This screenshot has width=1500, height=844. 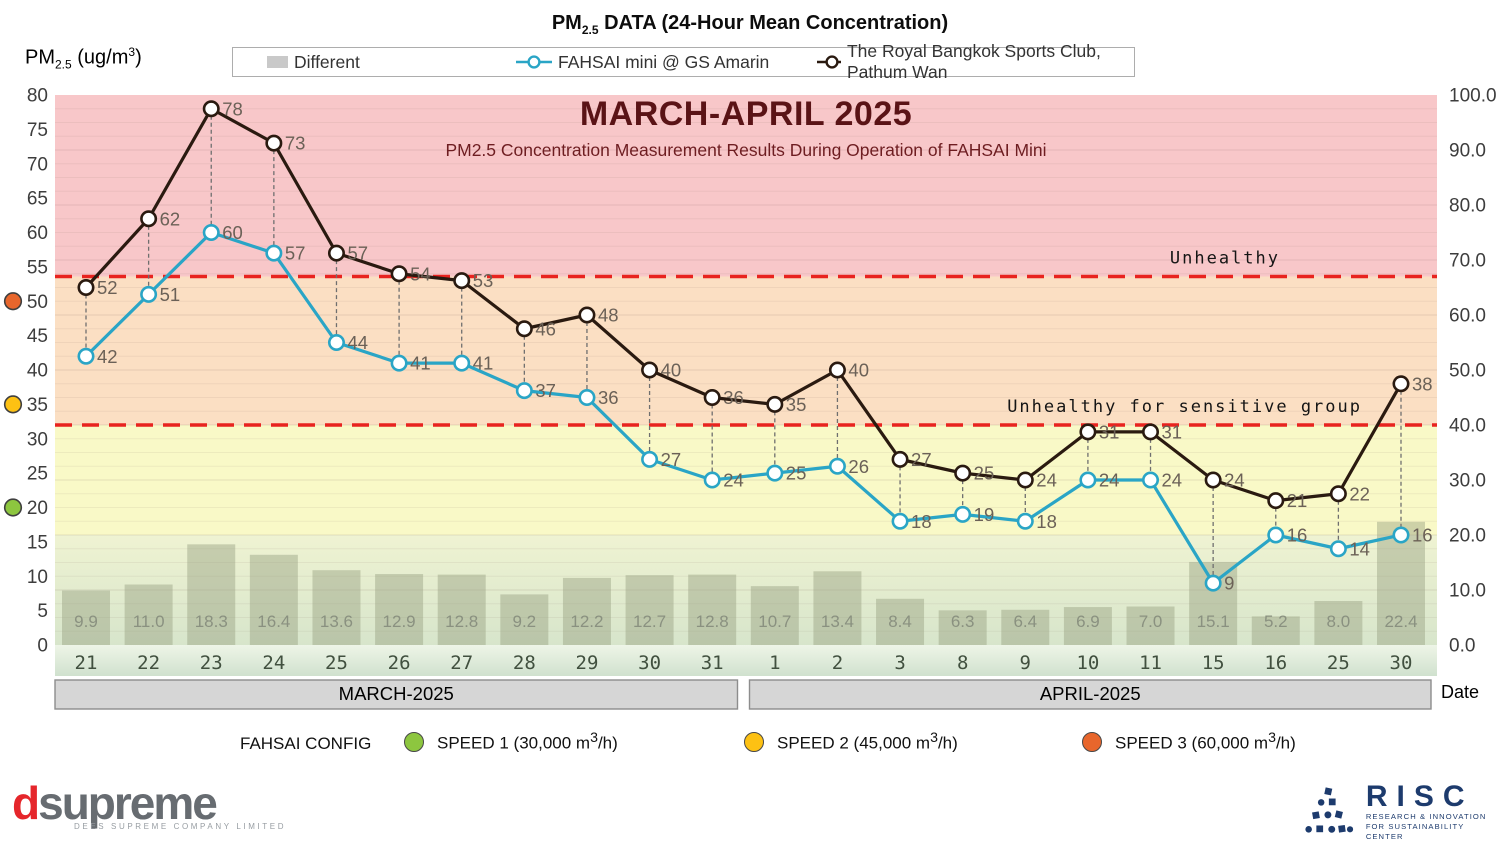 What do you see at coordinates (170, 218) in the screenshot?
I see `svg-text: 62` at bounding box center [170, 218].